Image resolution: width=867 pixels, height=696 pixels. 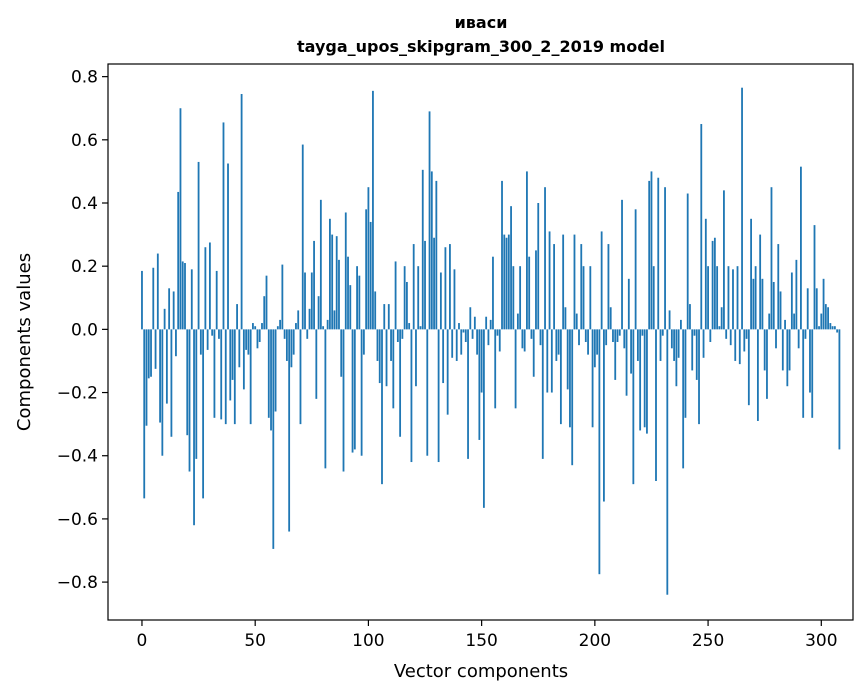 What do you see at coordinates (481, 46) in the screenshot?
I see `chart-subtitle: tayga_upos_skipgram_300_2_2019 model` at bounding box center [481, 46].